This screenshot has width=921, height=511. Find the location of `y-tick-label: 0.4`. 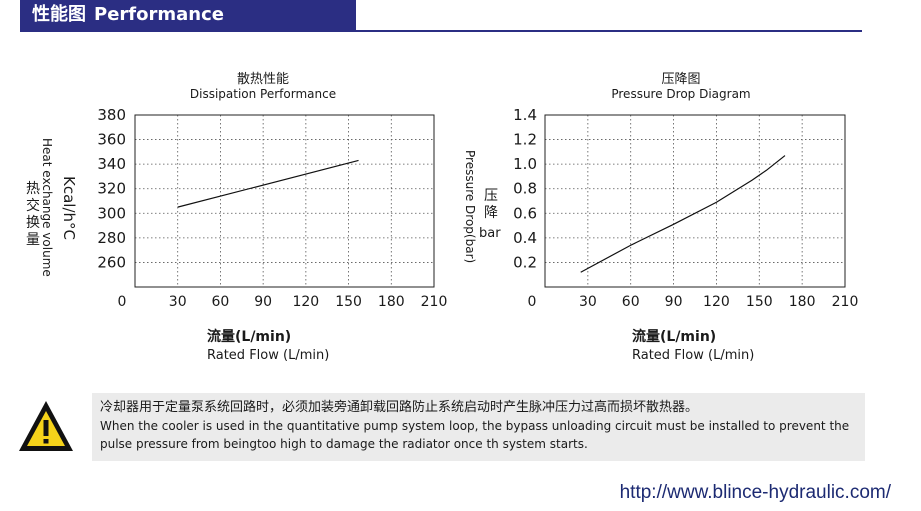

y-tick-label: 0.4 is located at coordinates (525, 238).